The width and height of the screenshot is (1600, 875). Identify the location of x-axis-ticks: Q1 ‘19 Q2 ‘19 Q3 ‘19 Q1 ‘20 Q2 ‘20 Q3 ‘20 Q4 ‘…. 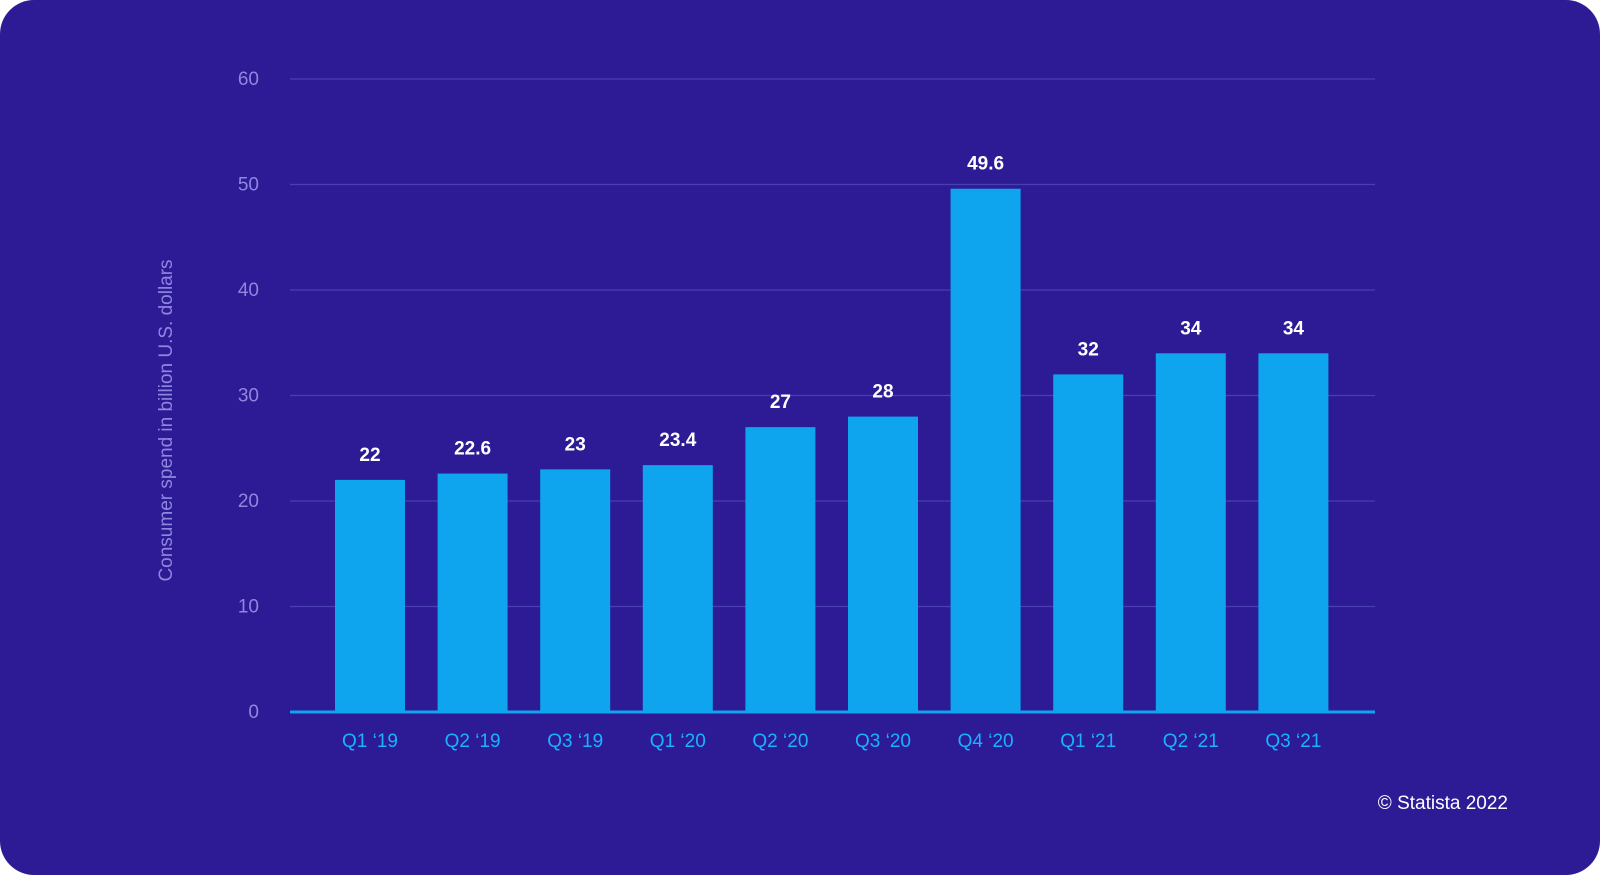
(831, 741).